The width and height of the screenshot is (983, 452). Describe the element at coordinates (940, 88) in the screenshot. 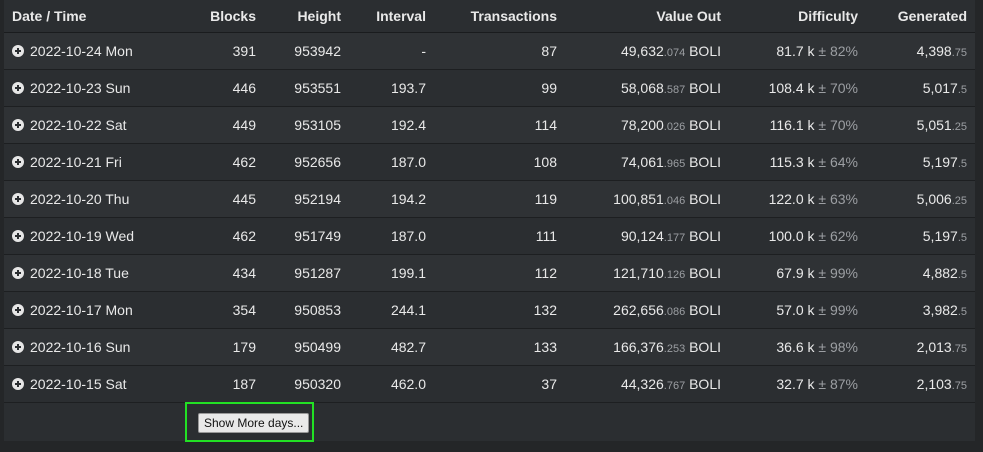

I see `generated-int: 5,017` at that location.